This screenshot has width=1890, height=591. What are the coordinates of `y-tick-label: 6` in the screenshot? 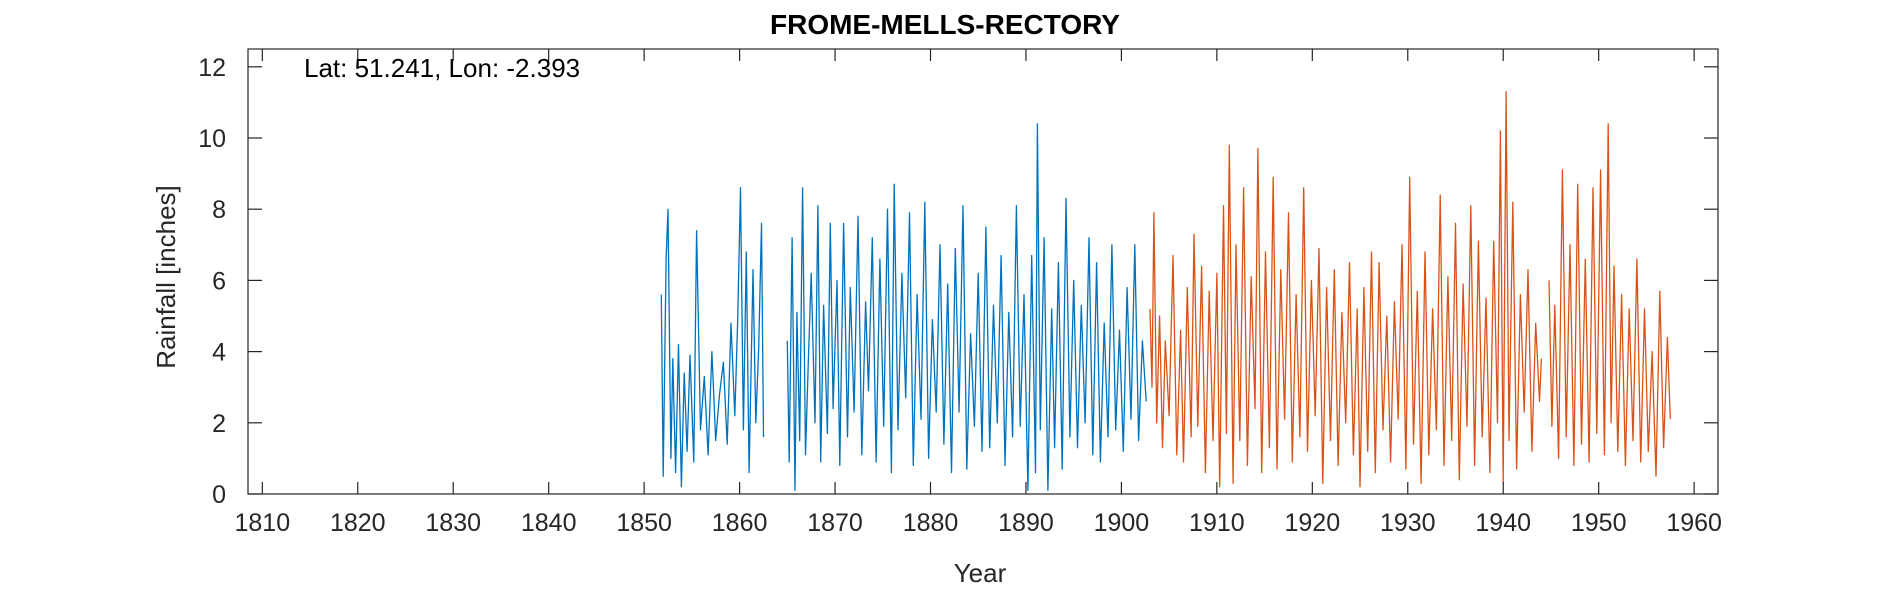 It's located at (219, 281).